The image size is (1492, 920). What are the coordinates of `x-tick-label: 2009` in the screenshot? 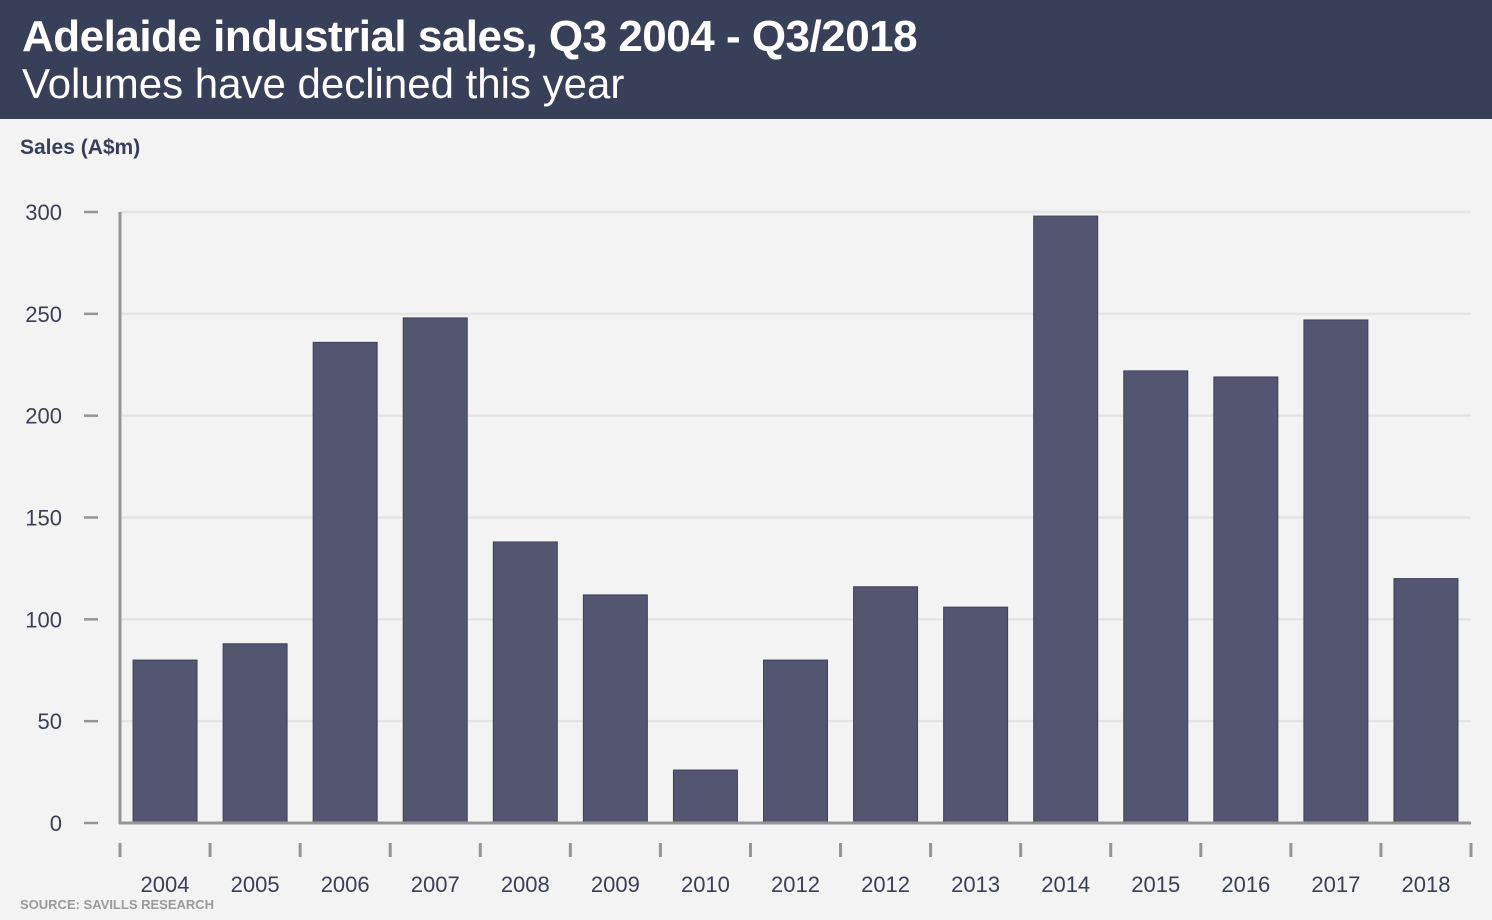 It's located at (615, 884).